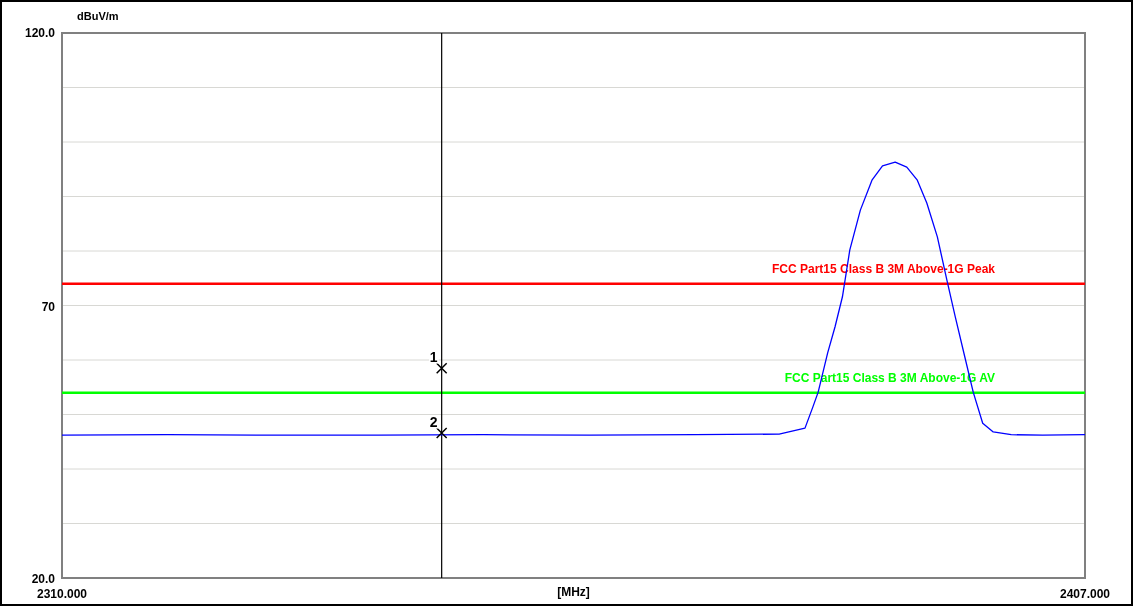 This screenshot has width=1134, height=607. I want to click on x-tick-label: 2310.000, so click(62, 594).